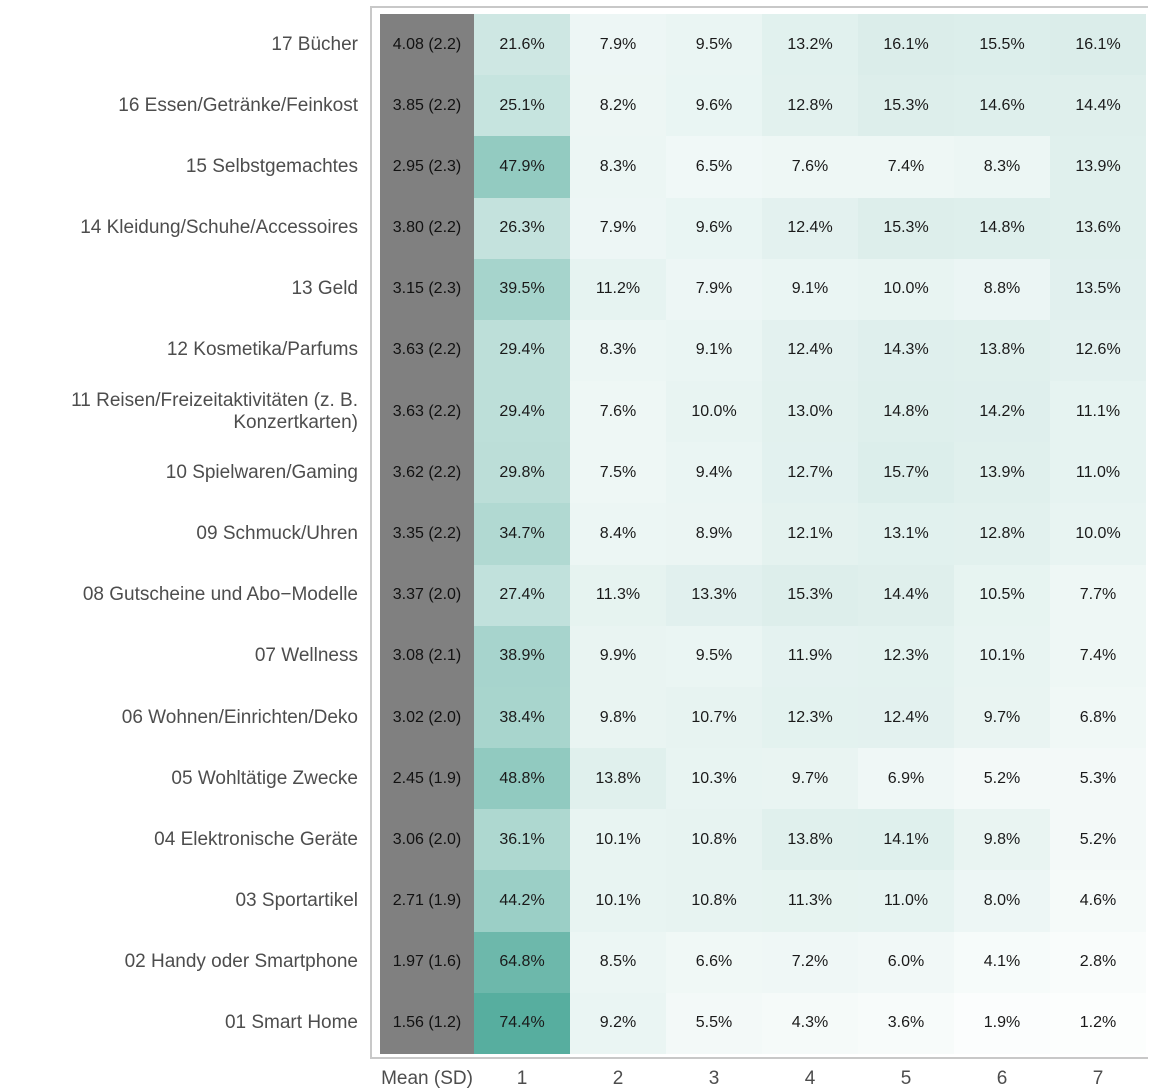 The height and width of the screenshot is (1092, 1149). What do you see at coordinates (618, 411) in the screenshot?
I see `cell-label: 7.6%` at bounding box center [618, 411].